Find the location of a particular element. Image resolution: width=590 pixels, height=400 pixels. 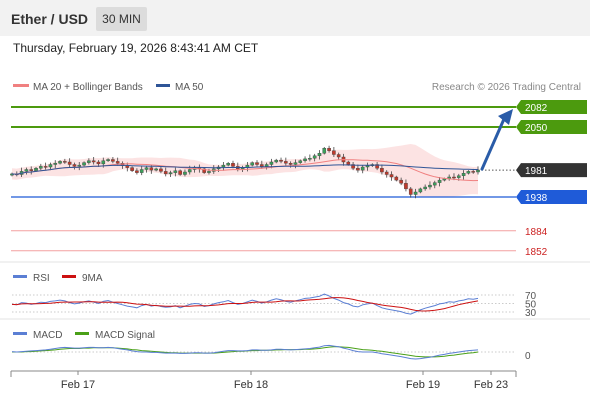

x-tick-label: Feb 17 is located at coordinates (78, 385).